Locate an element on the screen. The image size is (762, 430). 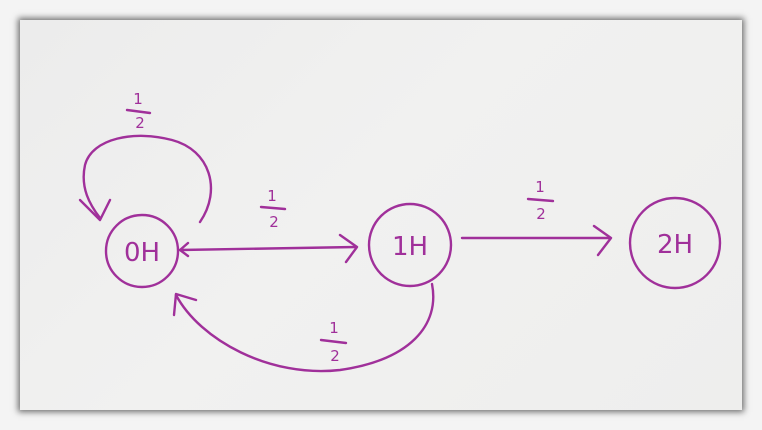
node-2h-label: 2H is located at coordinates (675, 245).